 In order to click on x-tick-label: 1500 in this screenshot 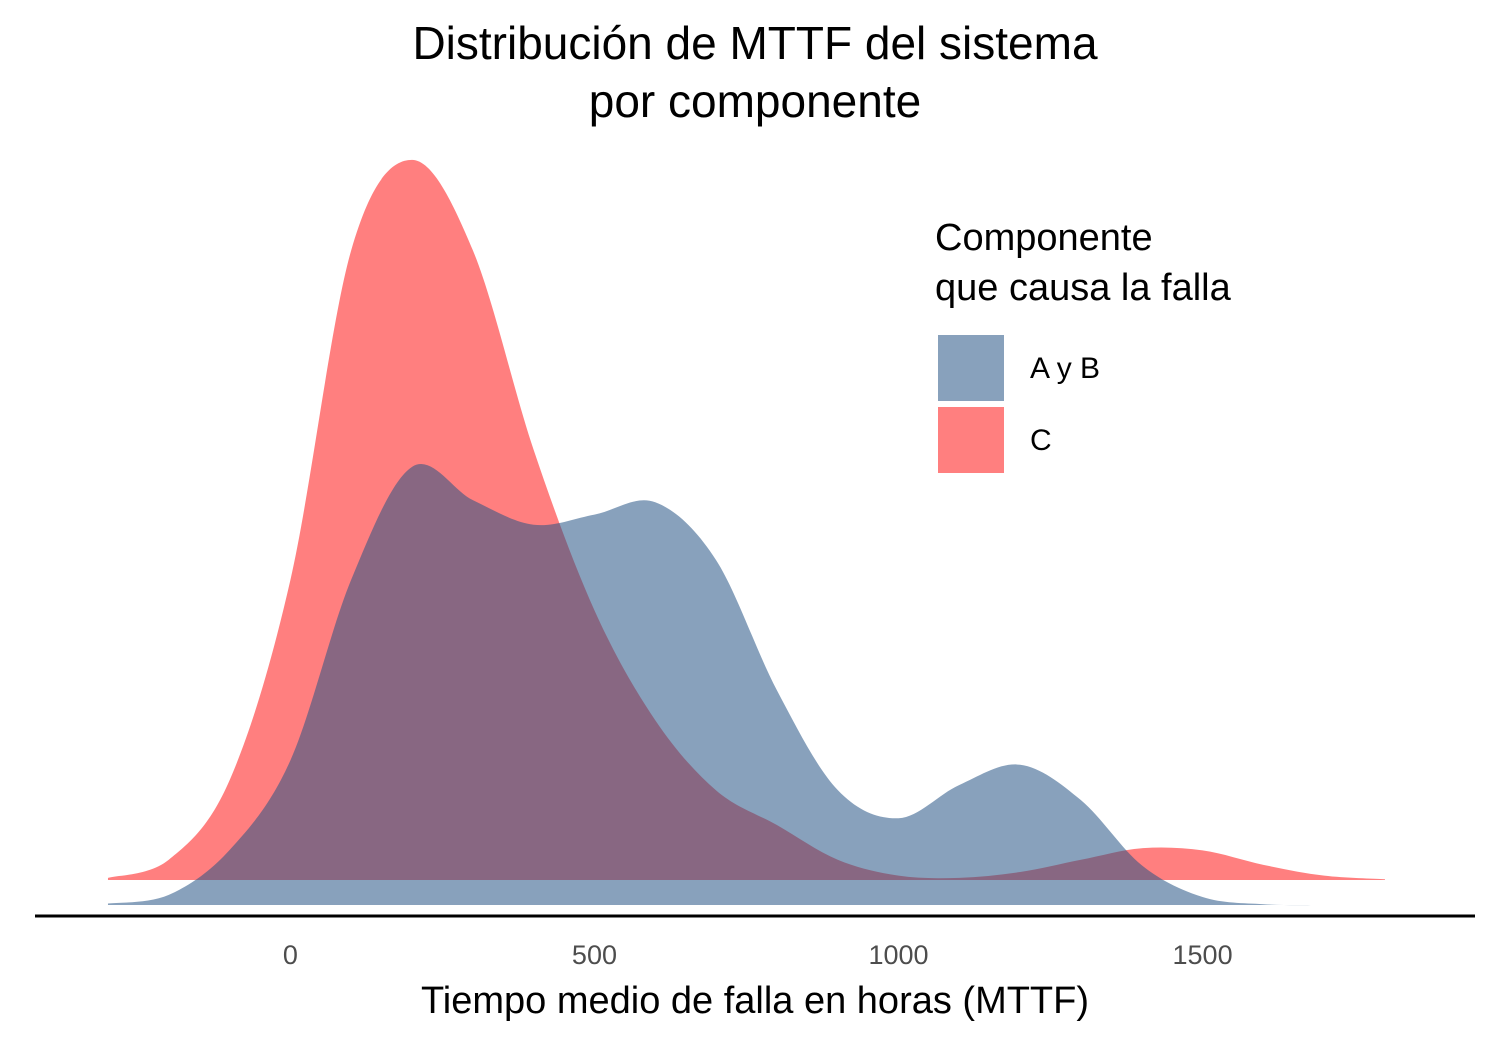, I will do `click(1203, 955)`.